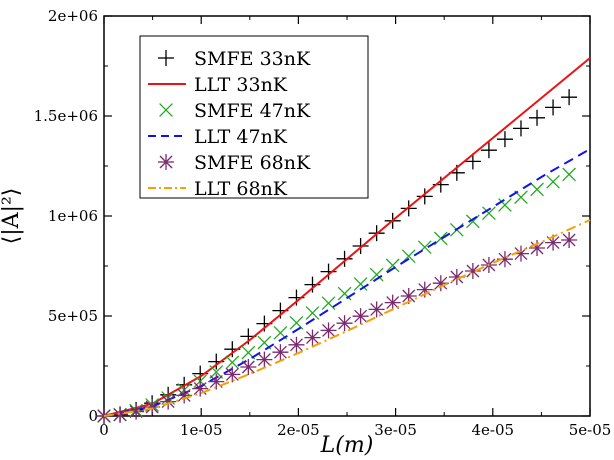 The width and height of the screenshot is (614, 460). I want to click on x-tick-label: 2e-05, so click(298, 430).